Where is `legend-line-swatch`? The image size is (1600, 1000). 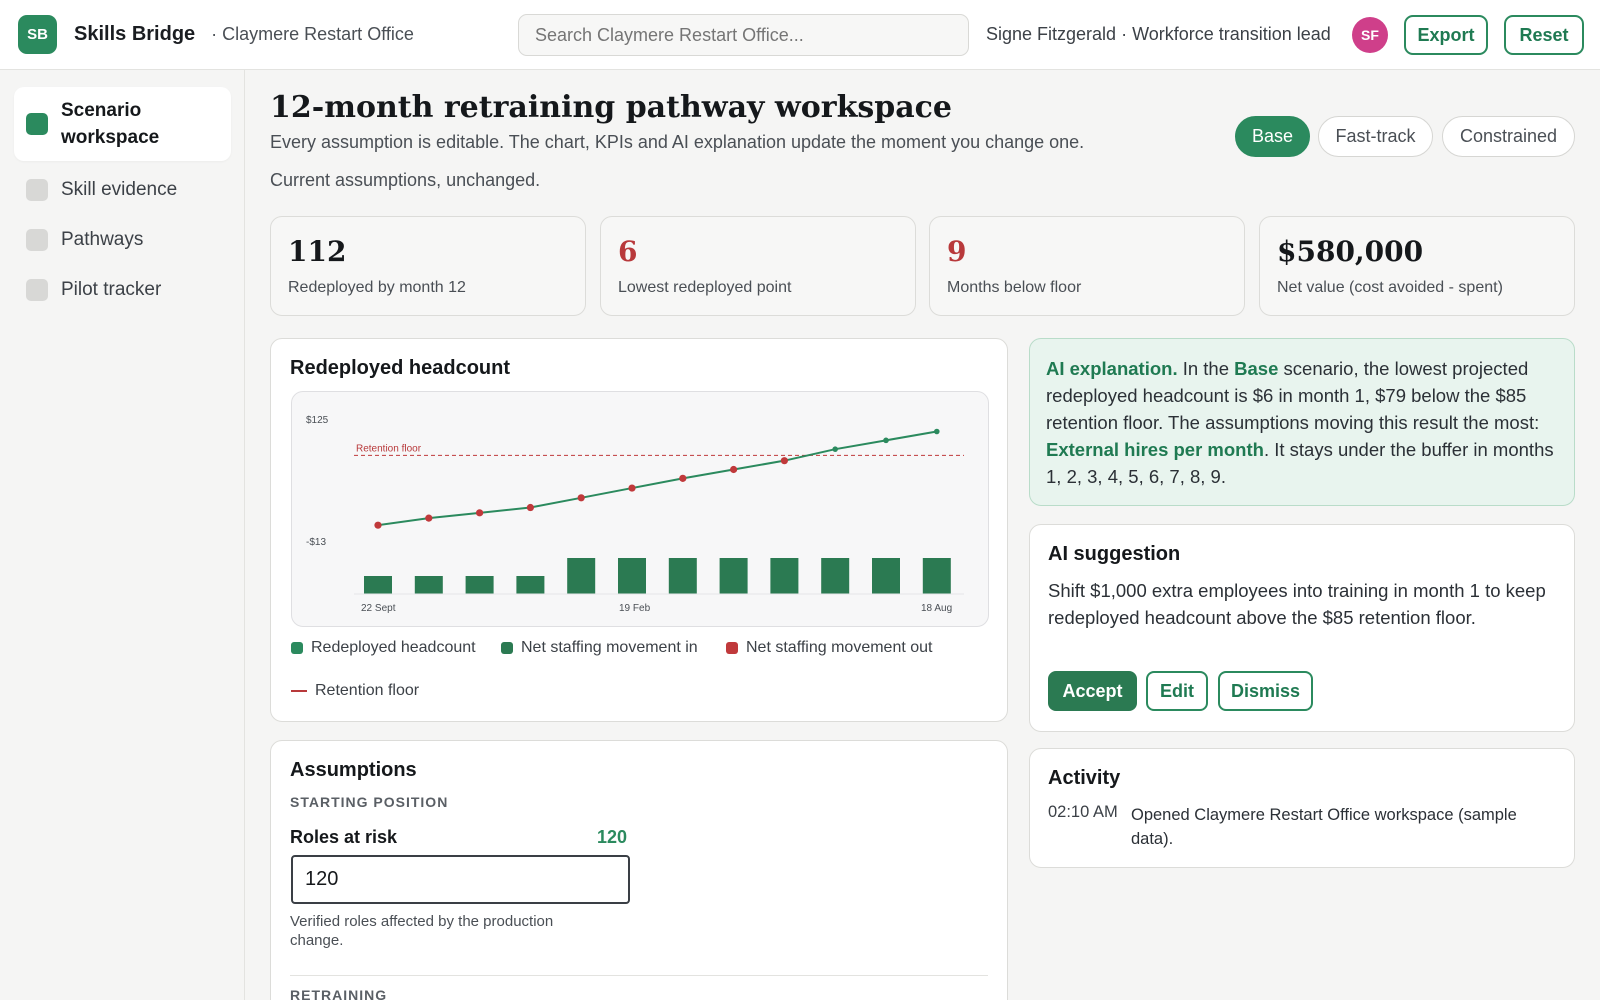 legend-line-swatch is located at coordinates (299, 691).